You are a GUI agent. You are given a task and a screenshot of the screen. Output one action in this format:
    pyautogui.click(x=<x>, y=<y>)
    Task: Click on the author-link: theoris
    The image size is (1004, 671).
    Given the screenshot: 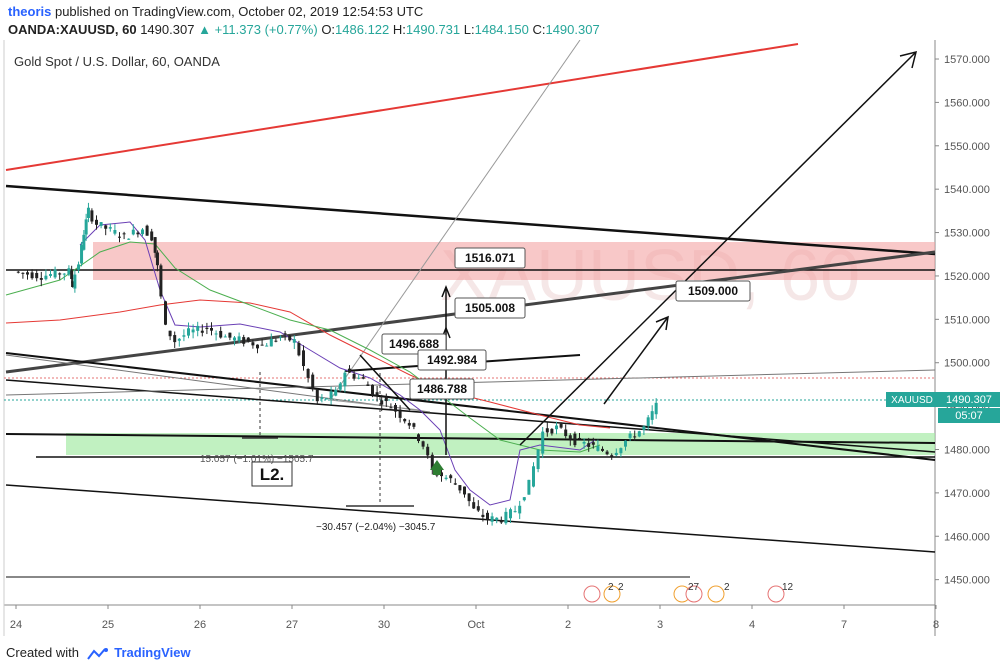 What is the action you would take?
    pyautogui.click(x=30, y=11)
    